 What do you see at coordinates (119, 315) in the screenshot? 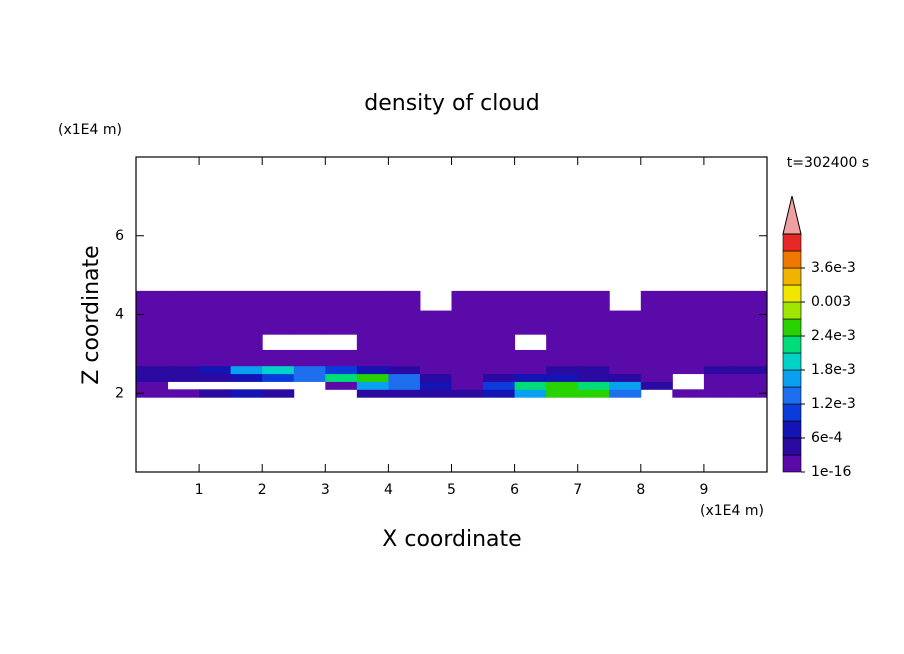
I see `y-tick-label: 4` at bounding box center [119, 315].